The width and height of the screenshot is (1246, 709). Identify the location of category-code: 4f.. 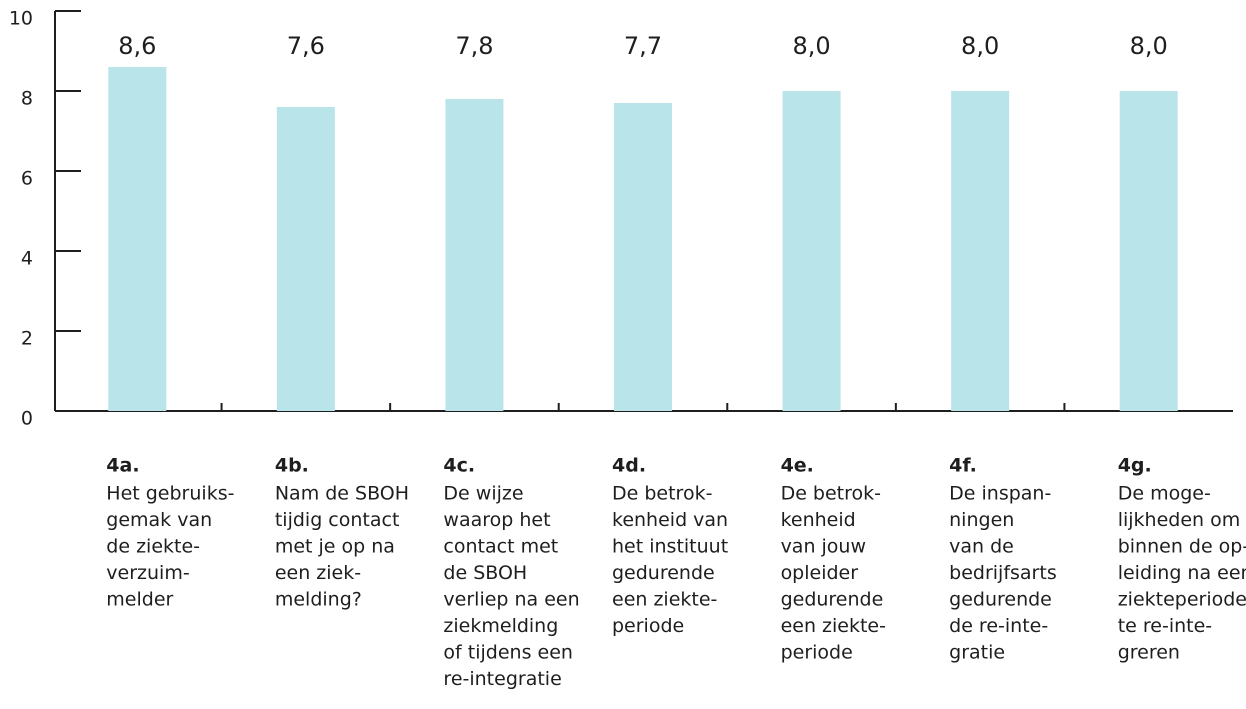
(963, 466).